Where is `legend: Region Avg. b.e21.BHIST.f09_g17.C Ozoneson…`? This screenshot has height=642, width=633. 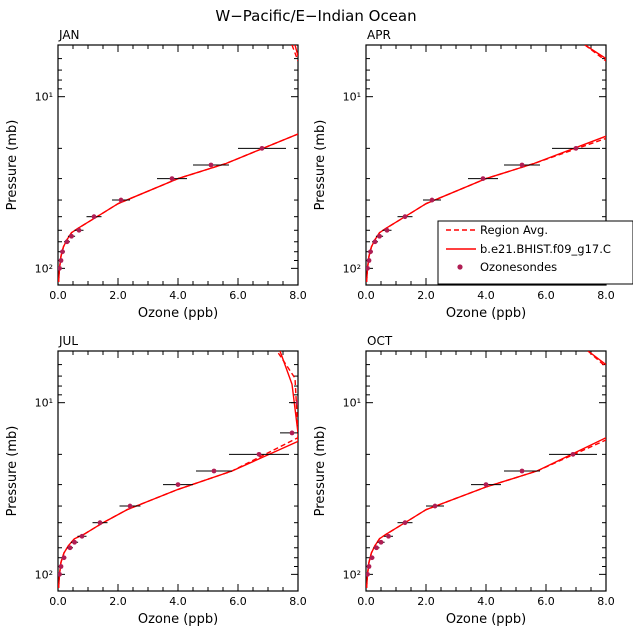
legend: Region Avg. b.e21.BHIST.f09_g17.C Ozoneson… is located at coordinates (535, 252).